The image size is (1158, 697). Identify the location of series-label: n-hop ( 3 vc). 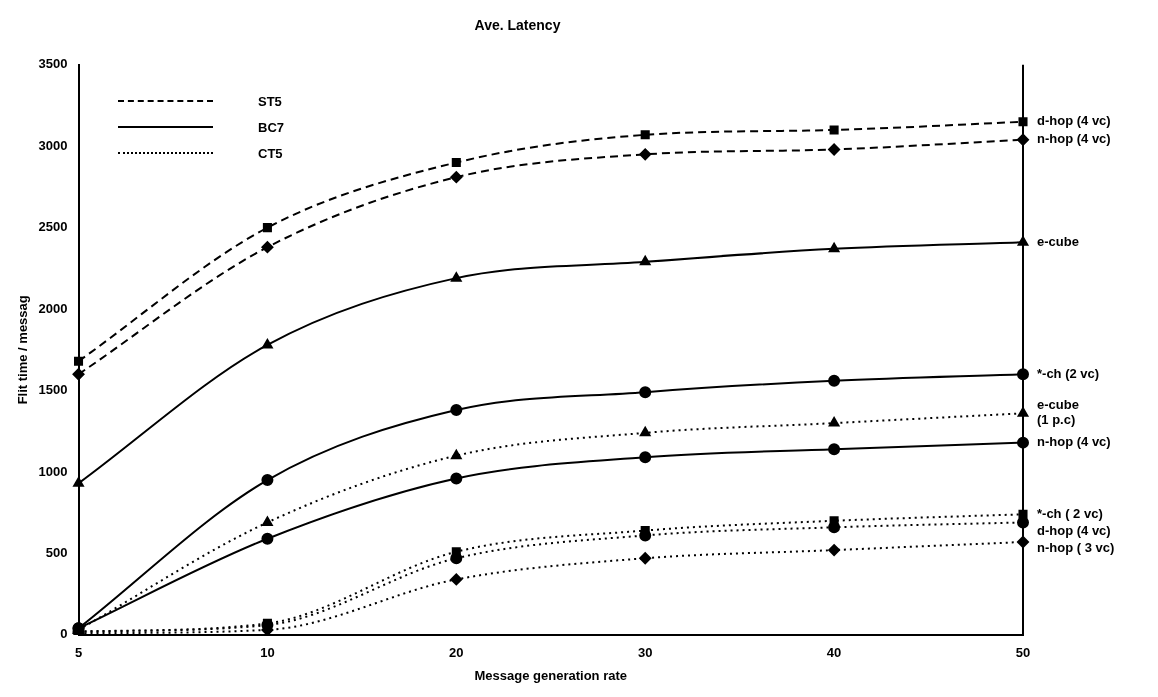
(1076, 547).